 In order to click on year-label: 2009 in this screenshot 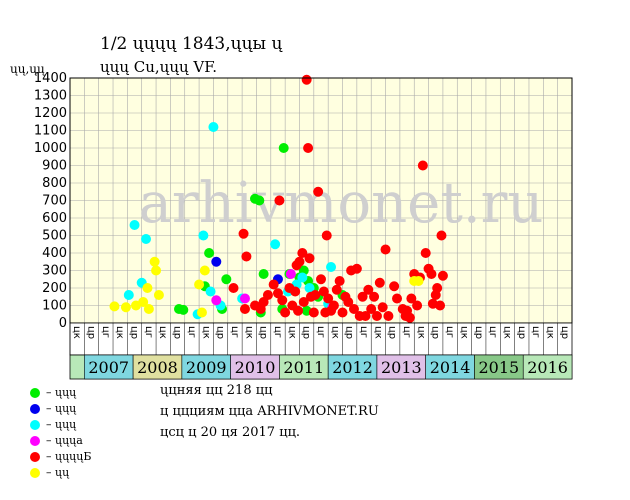, I will do `click(206, 367)`.